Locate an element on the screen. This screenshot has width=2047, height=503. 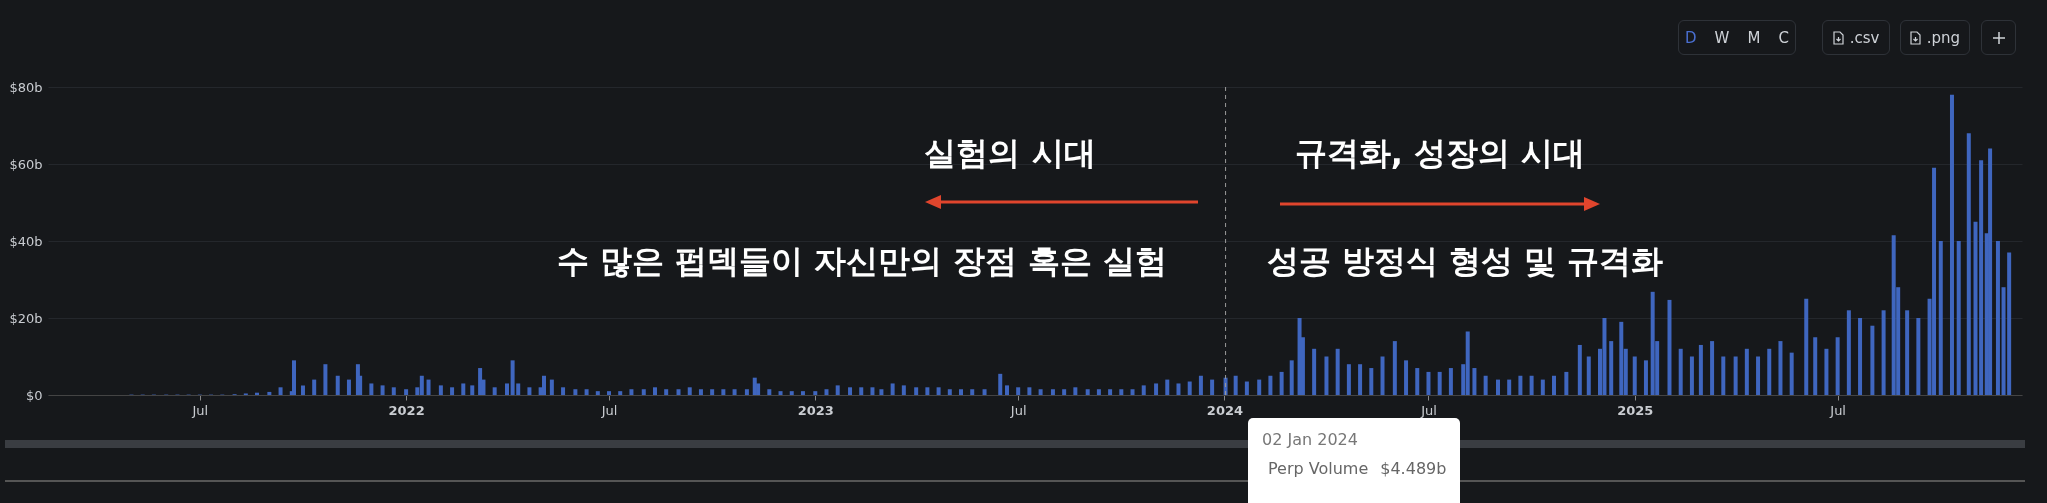
text: D is located at coordinates (1691, 37).